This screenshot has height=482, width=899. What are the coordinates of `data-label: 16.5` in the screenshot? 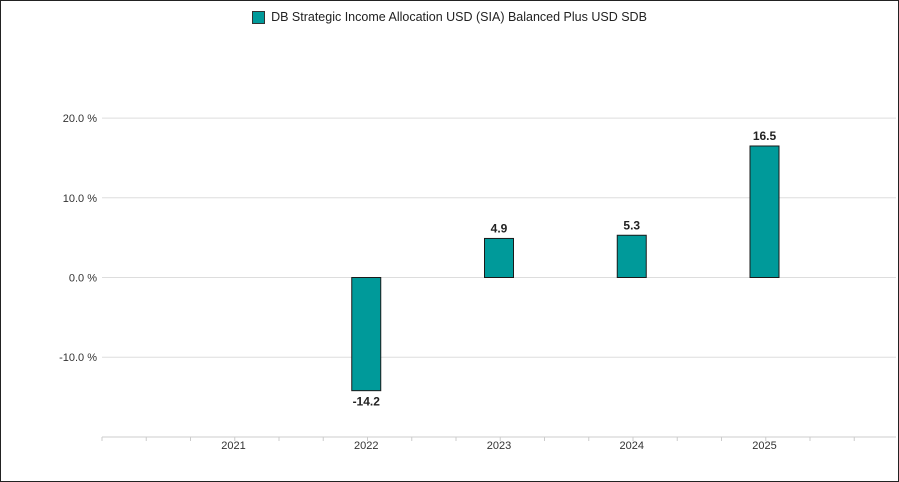 It's located at (765, 136).